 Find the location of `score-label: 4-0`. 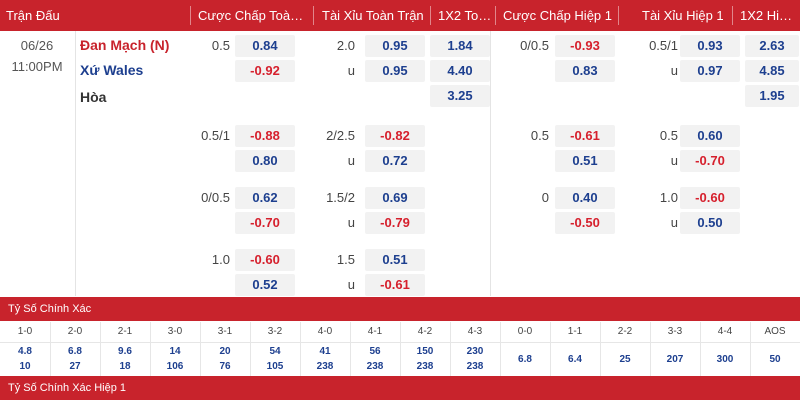

score-label: 4-0 is located at coordinates (325, 331).